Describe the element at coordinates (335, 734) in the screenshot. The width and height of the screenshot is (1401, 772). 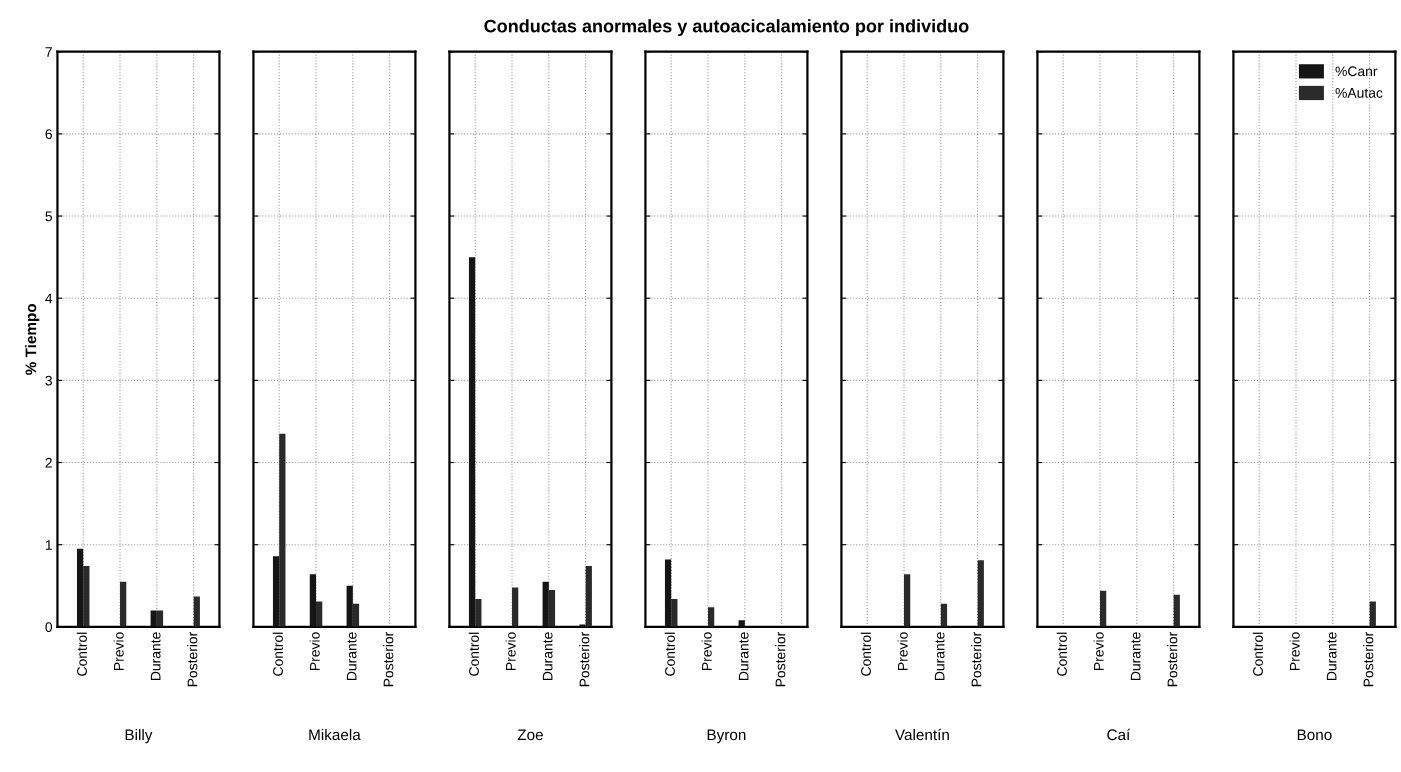
I see `x-axis-title: Mikaela` at that location.